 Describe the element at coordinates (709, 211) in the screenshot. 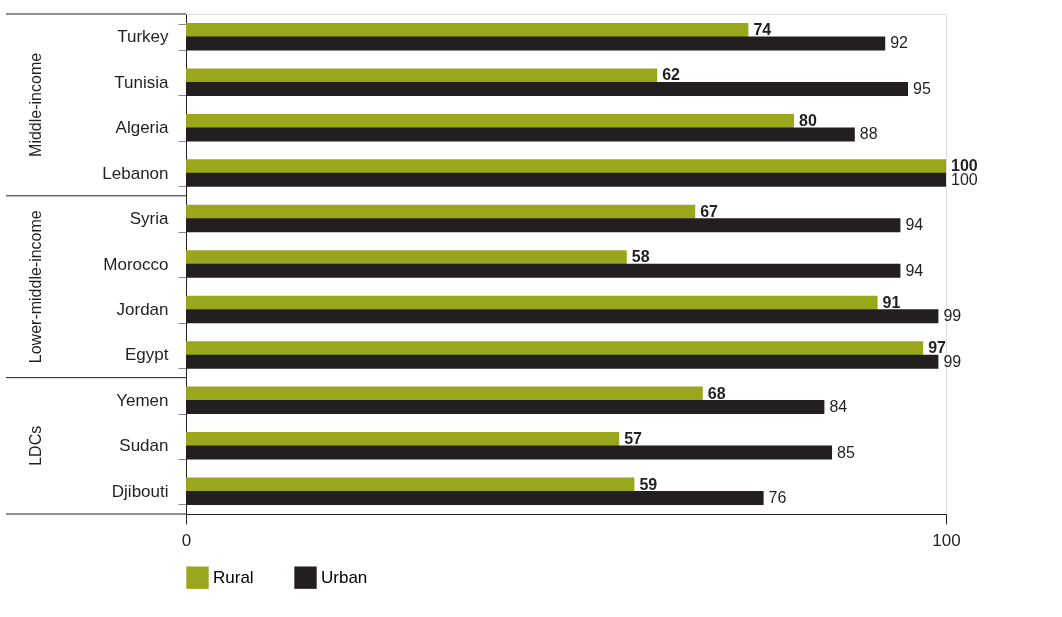

I see `data-label: 67` at that location.